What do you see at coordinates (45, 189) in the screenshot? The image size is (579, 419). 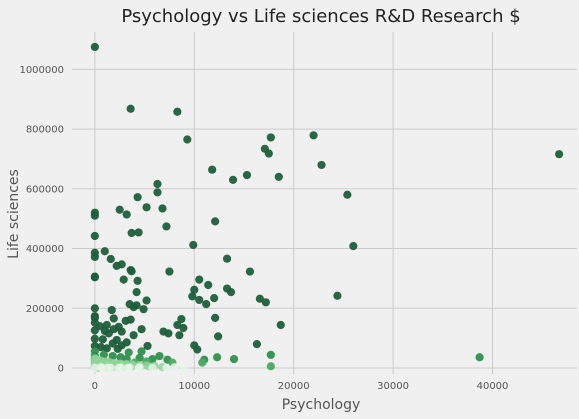 I see `y-tick-label: 600000` at bounding box center [45, 189].